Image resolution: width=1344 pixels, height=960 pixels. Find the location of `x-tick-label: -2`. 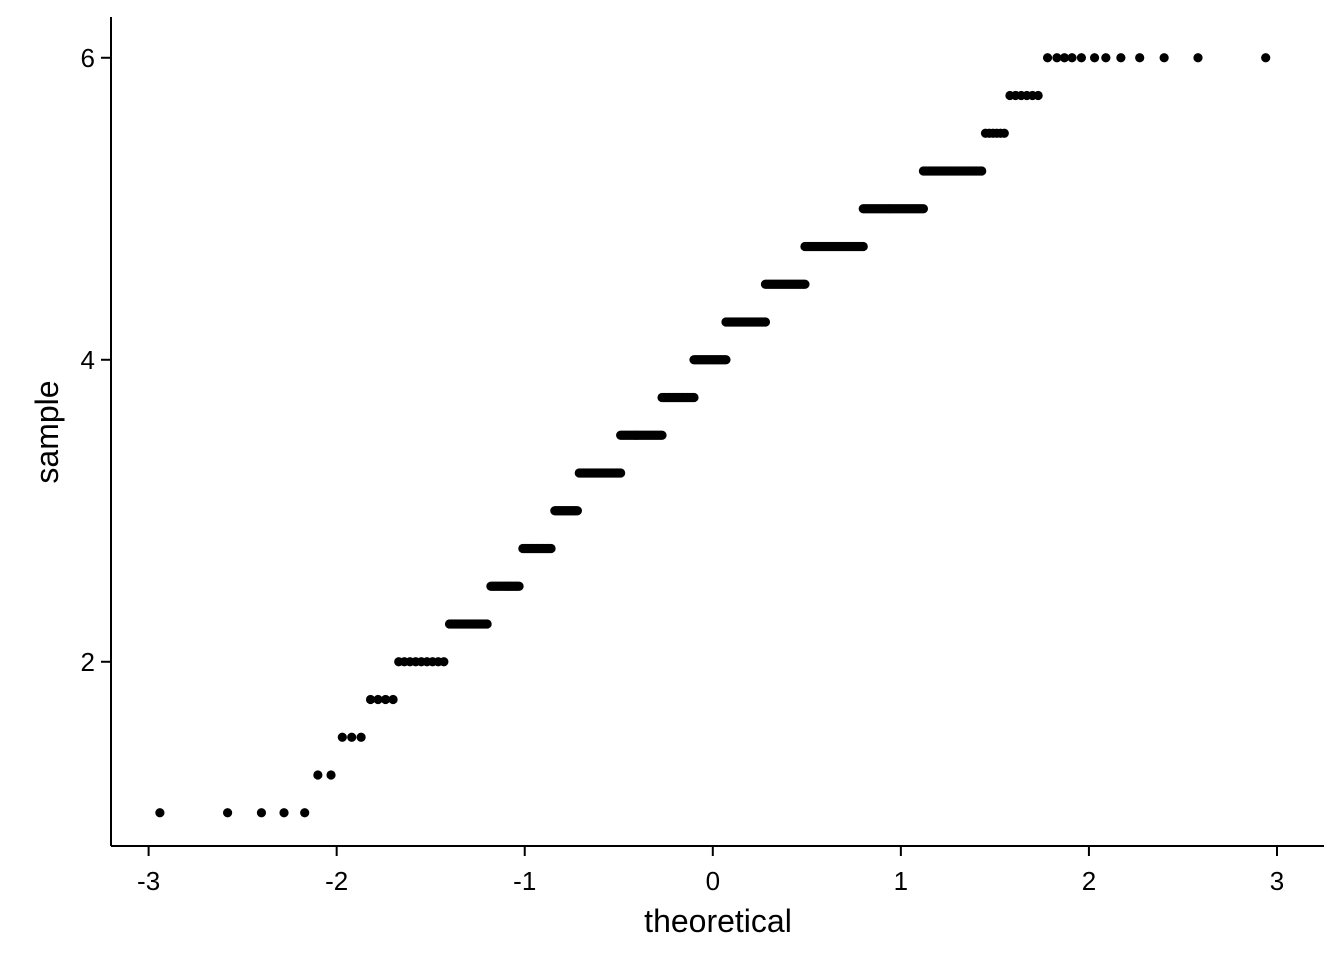

x-tick-label: -2 is located at coordinates (336, 881).